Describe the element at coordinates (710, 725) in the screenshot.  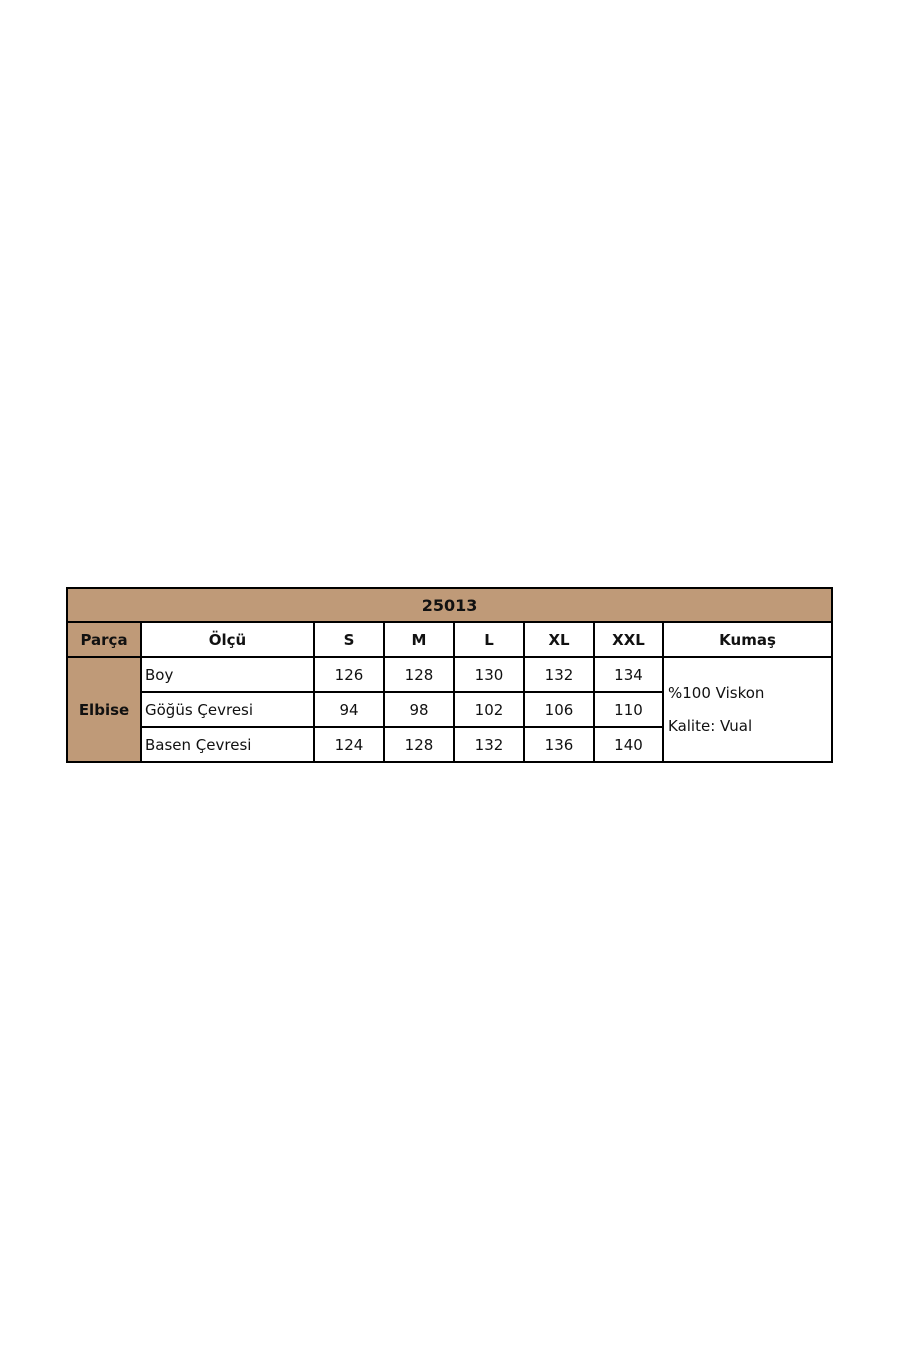
I see `fabric-quality: Kalite: Vual` at that location.